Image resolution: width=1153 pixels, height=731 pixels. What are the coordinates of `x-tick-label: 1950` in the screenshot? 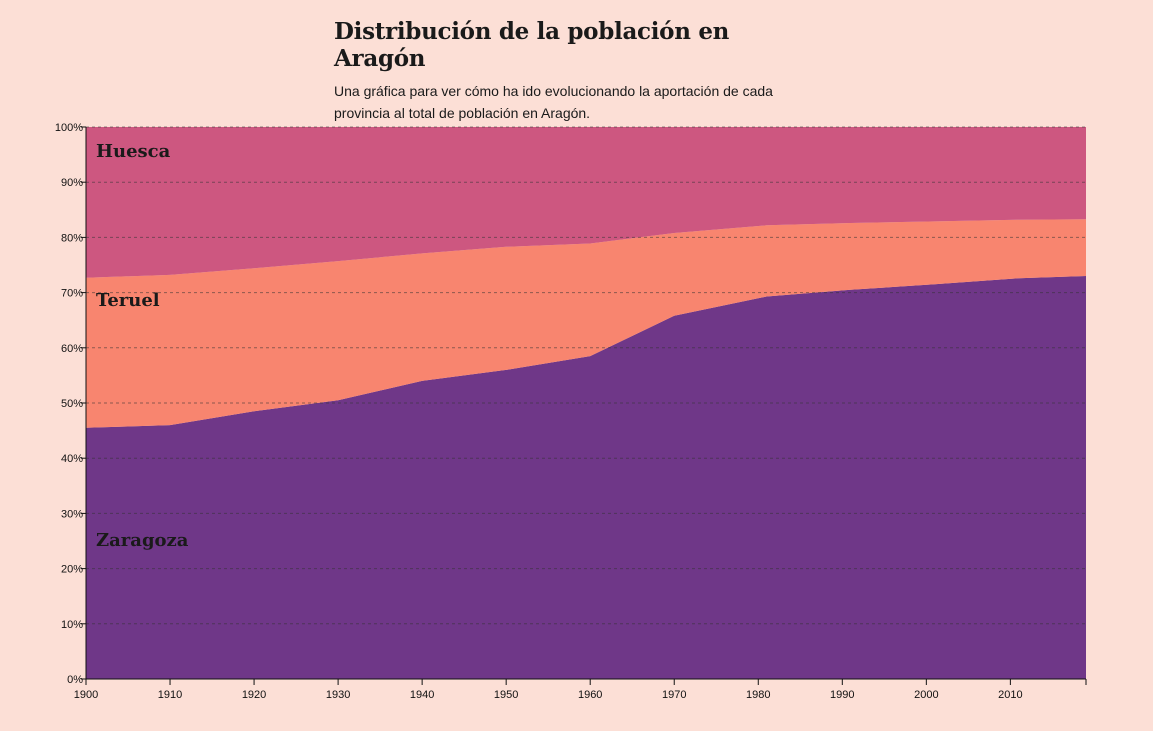 It's located at (506, 695).